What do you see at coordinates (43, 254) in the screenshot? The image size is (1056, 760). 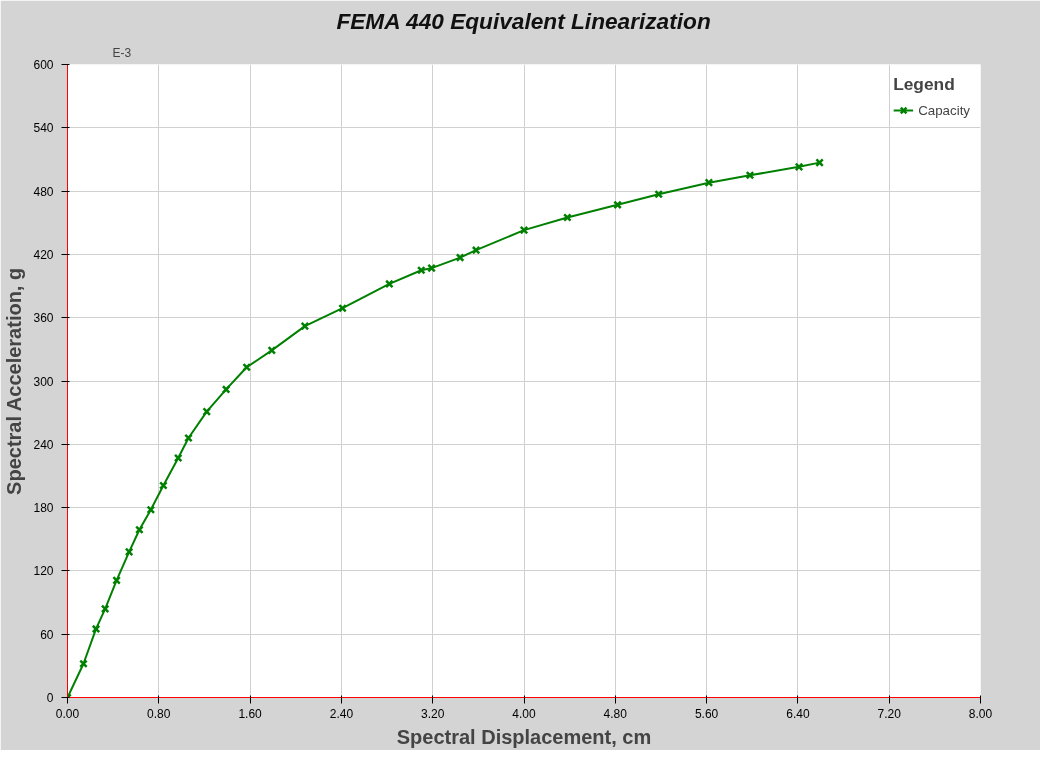 I see `y-tick-label: 420` at bounding box center [43, 254].